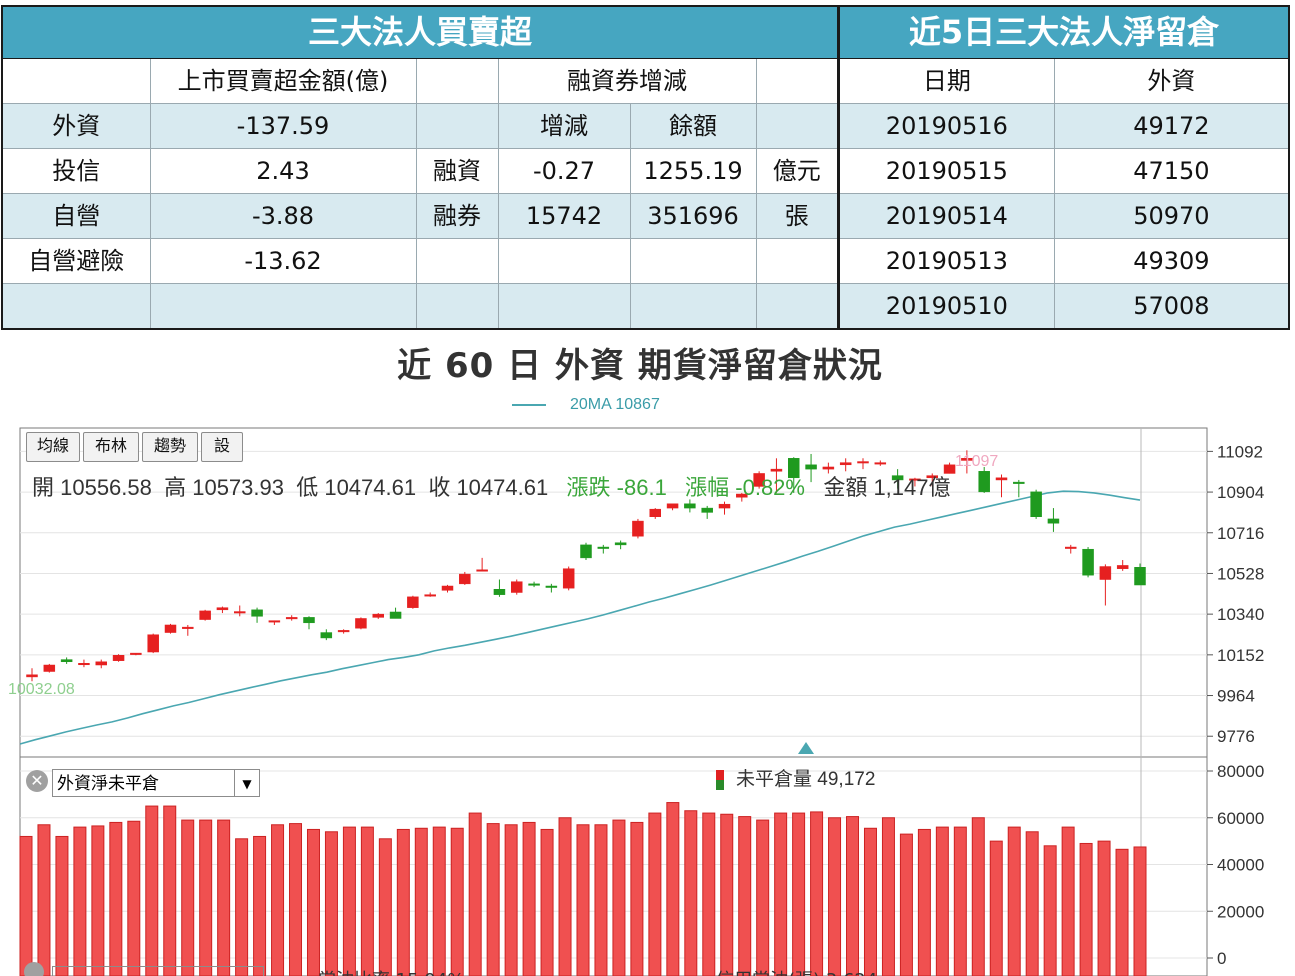 This screenshot has width=1295, height=976. Describe the element at coordinates (391, 971) in the screenshot. I see `bottom-left-label: 當沖比率 15.94%` at that location.